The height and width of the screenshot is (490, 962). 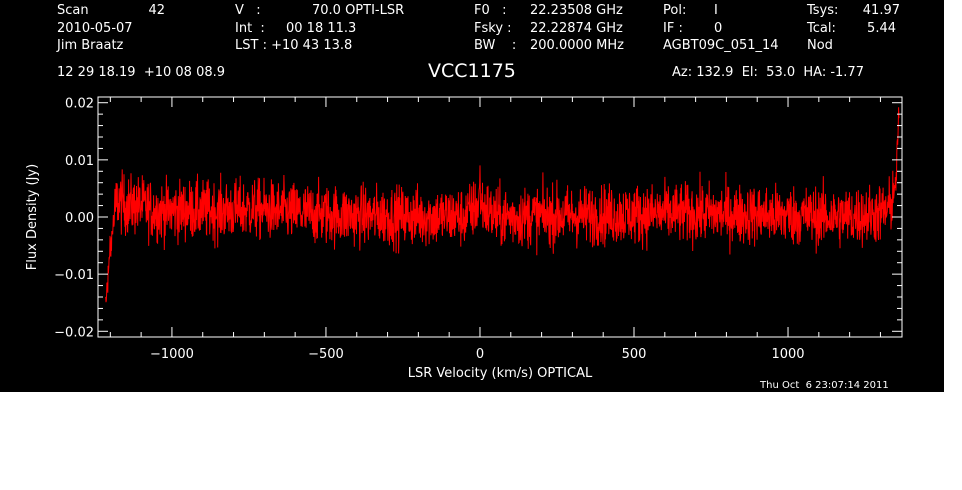 I want to click on tsys-label: Tsys:, so click(x=823, y=10).